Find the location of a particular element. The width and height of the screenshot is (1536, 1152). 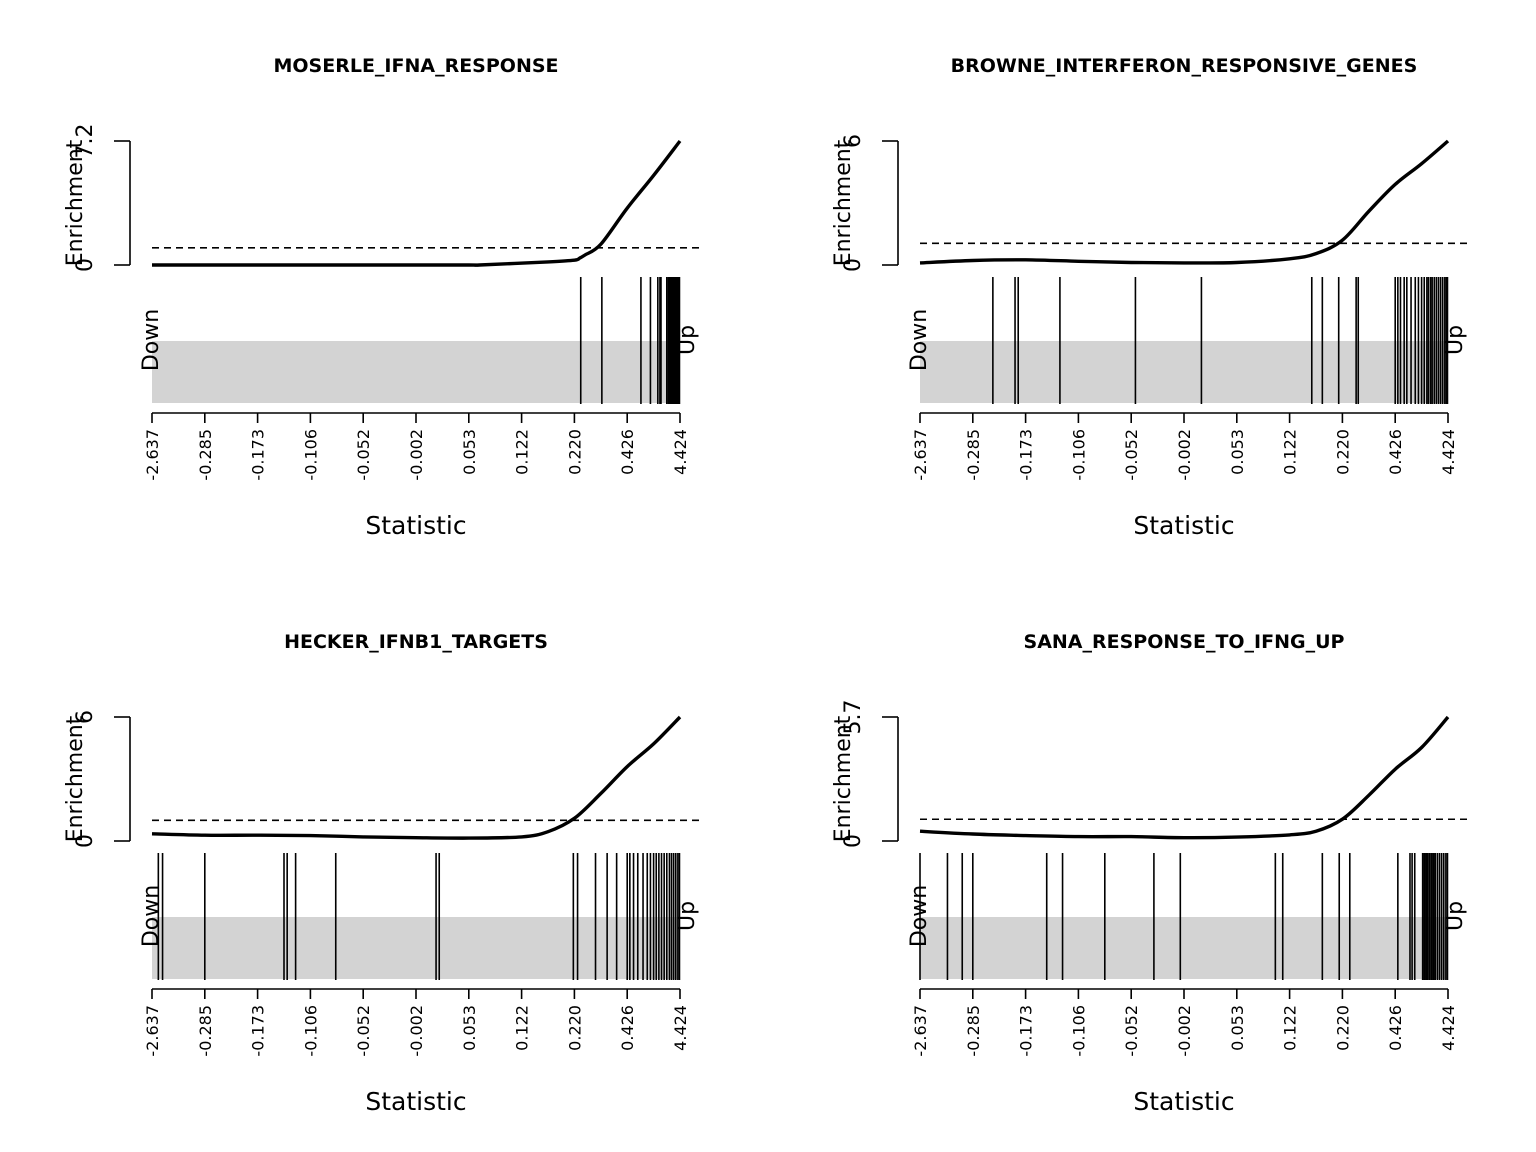

panel-title: SANA_RESPONSE_TO_IFNG_UP is located at coordinates (1184, 642).